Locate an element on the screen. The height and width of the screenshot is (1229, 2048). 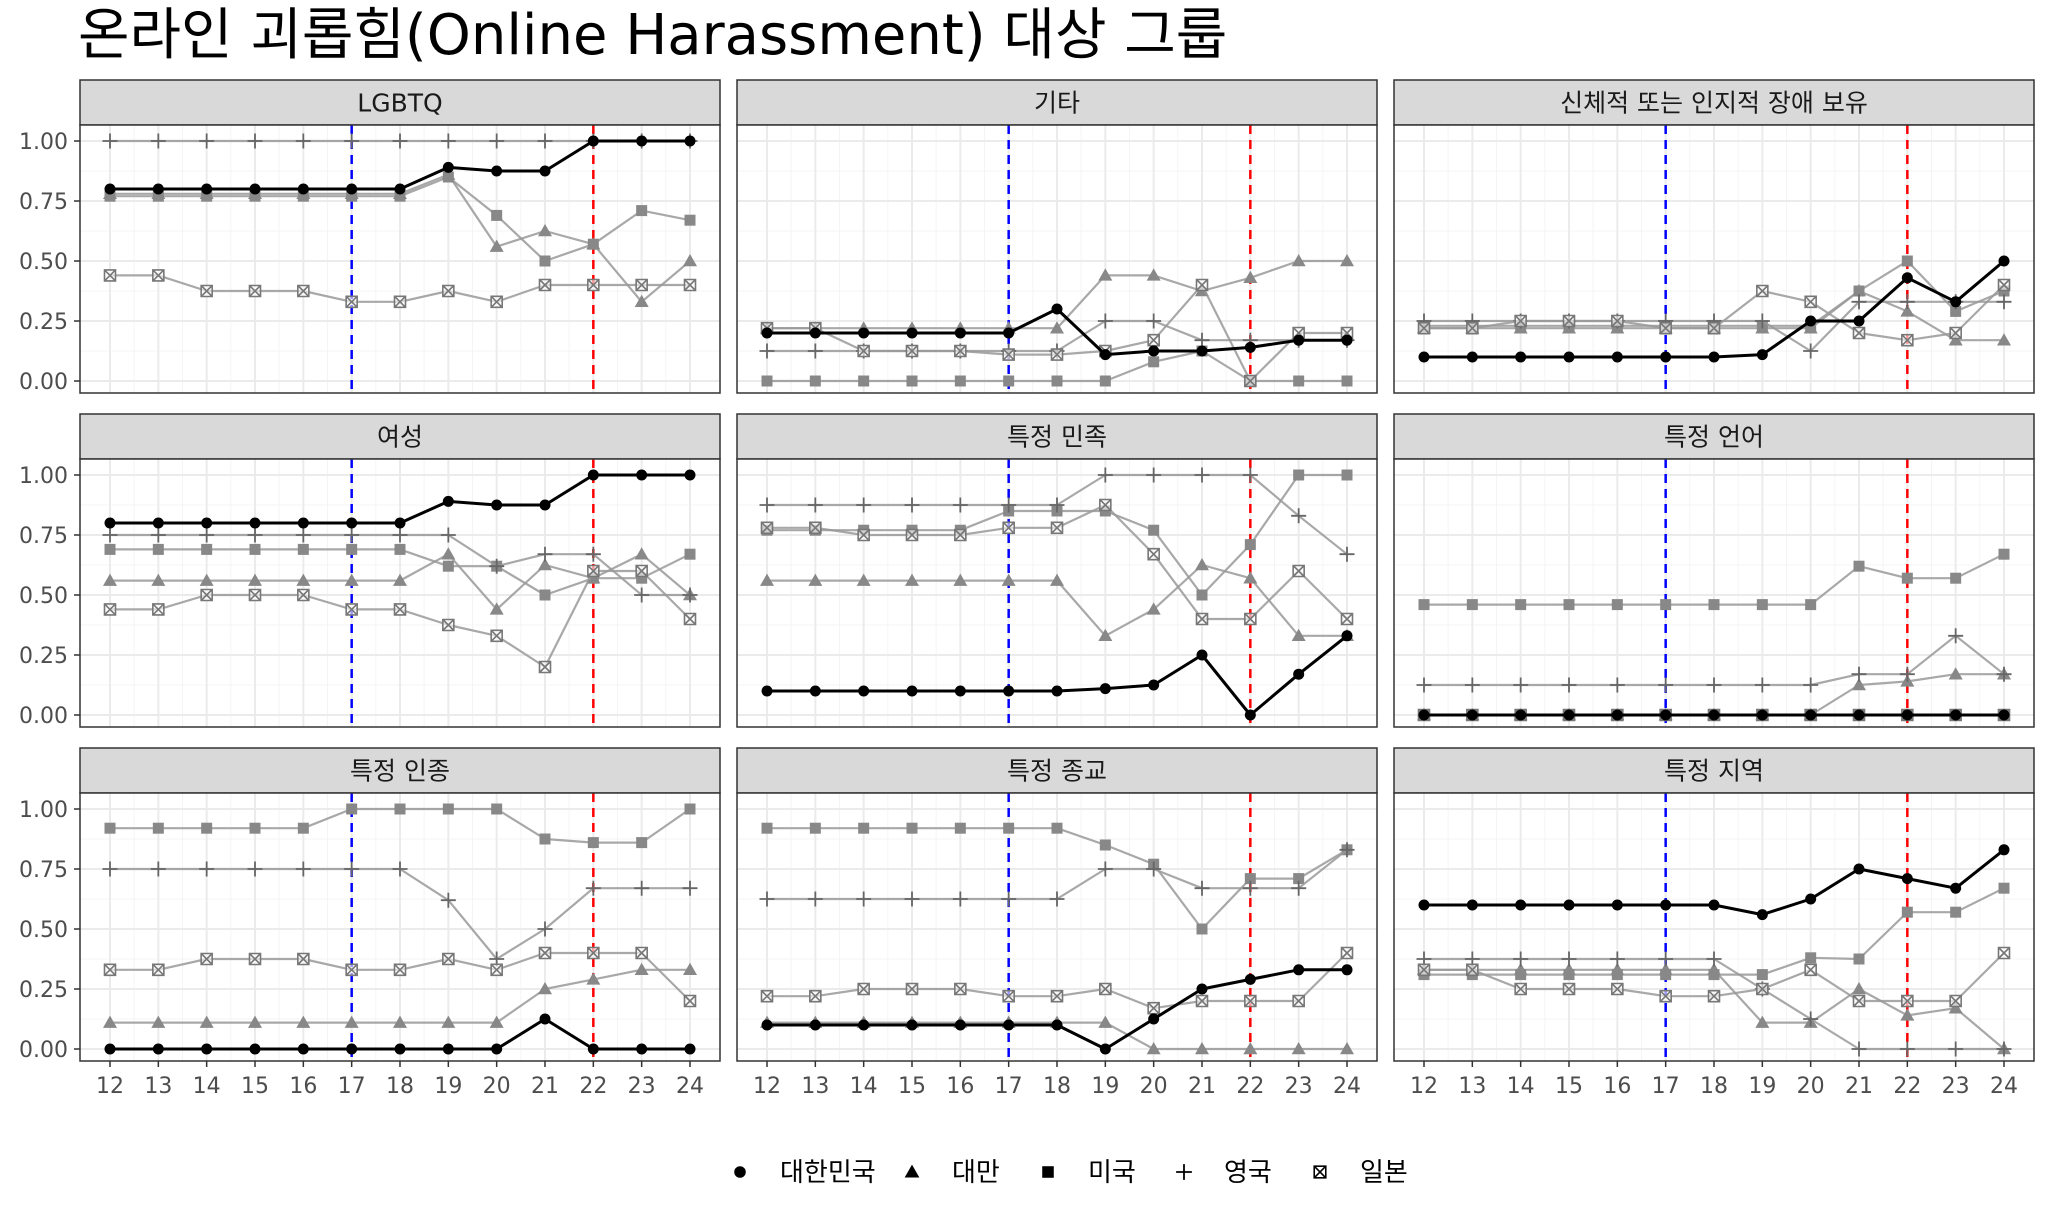
y-tick-label: 1.00 is located at coordinates (43, 142).